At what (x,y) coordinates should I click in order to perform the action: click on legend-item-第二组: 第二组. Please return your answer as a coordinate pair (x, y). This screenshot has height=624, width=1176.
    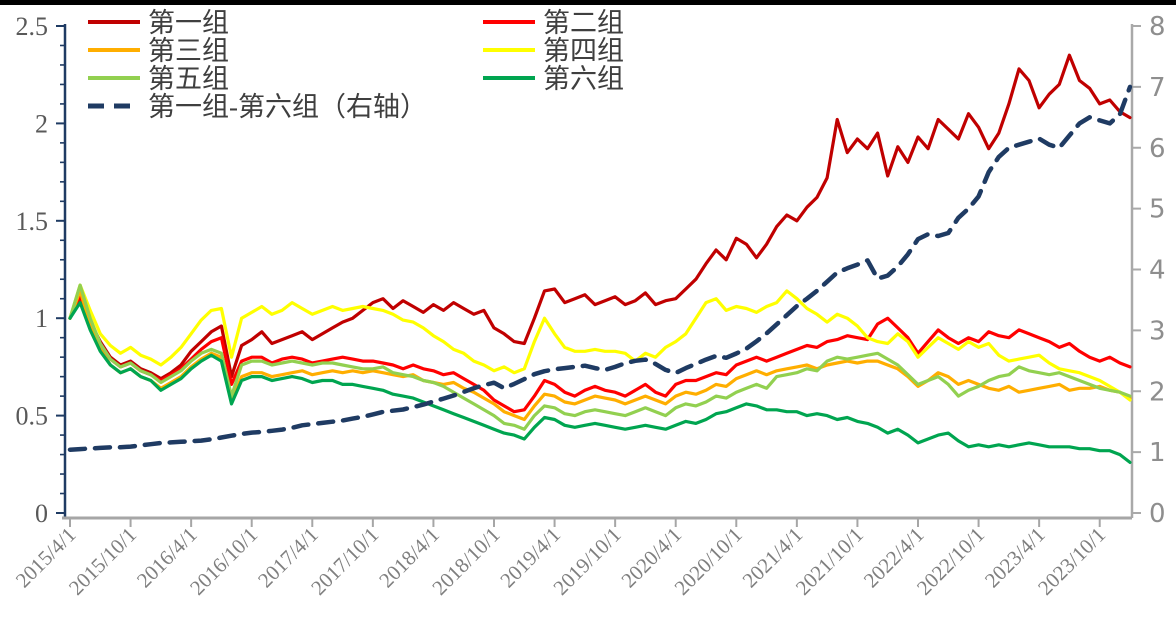
    Looking at the image, I should click on (553, 23).